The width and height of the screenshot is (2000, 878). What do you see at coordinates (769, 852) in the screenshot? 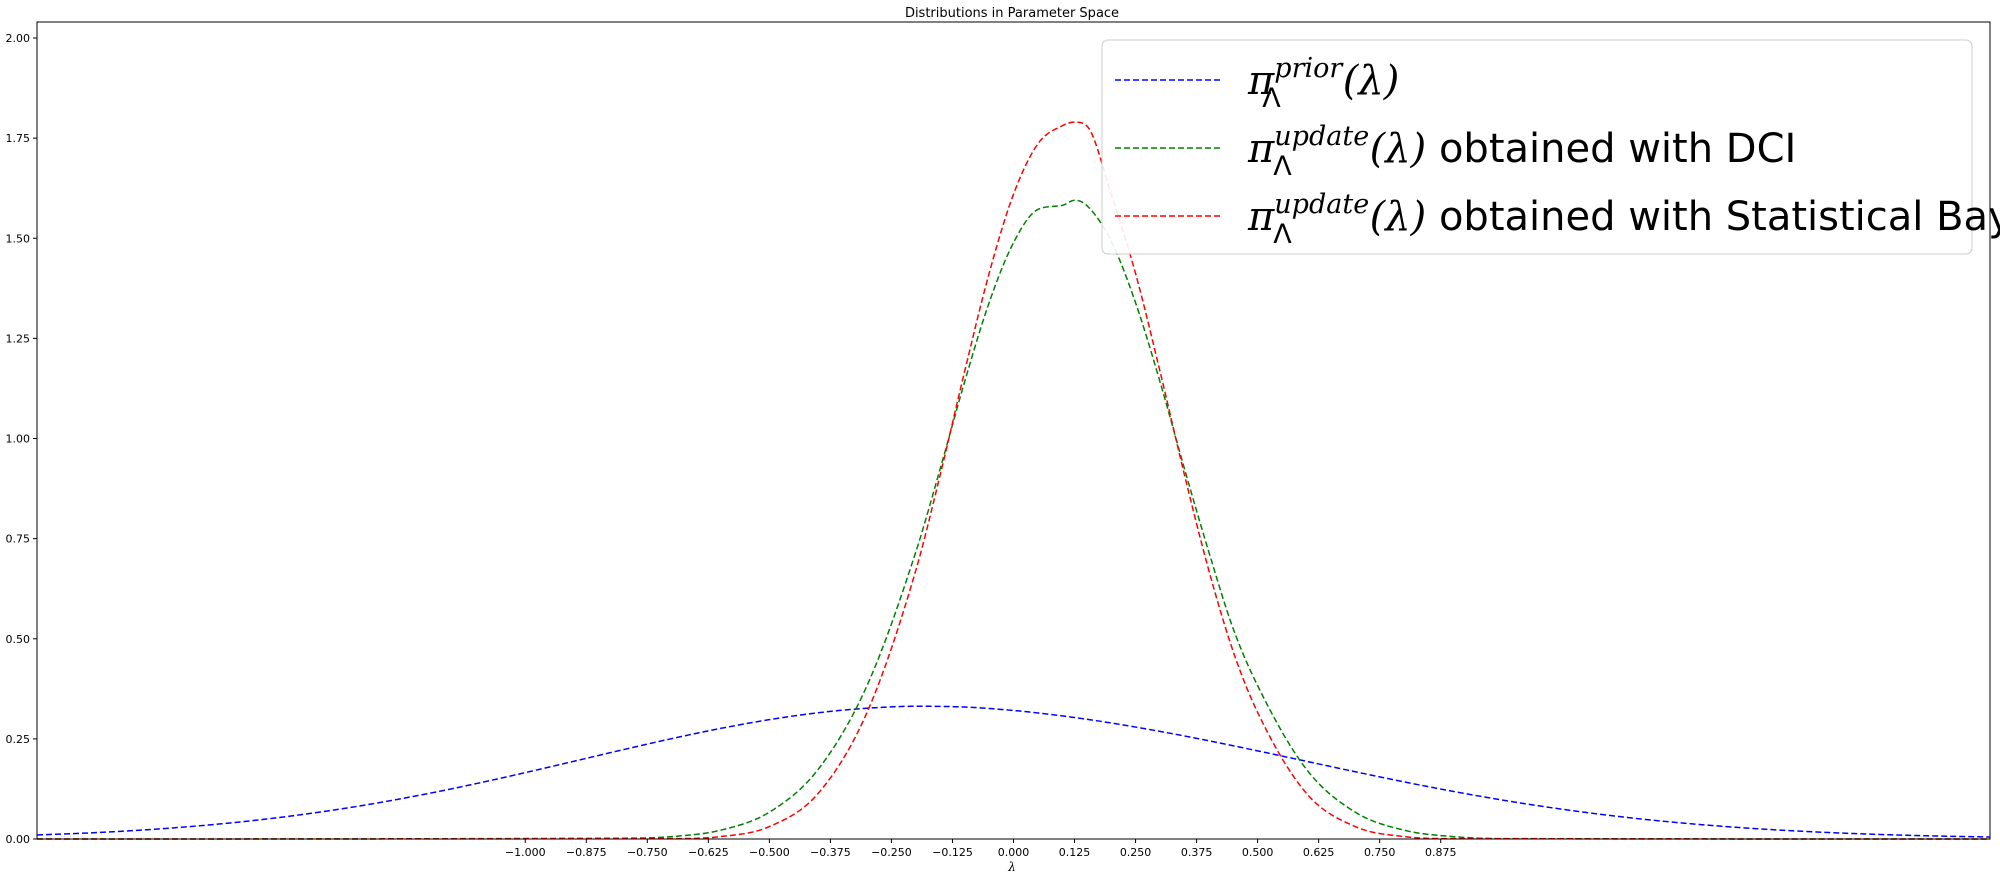
I see `x-tick-label: −0.500` at bounding box center [769, 852].